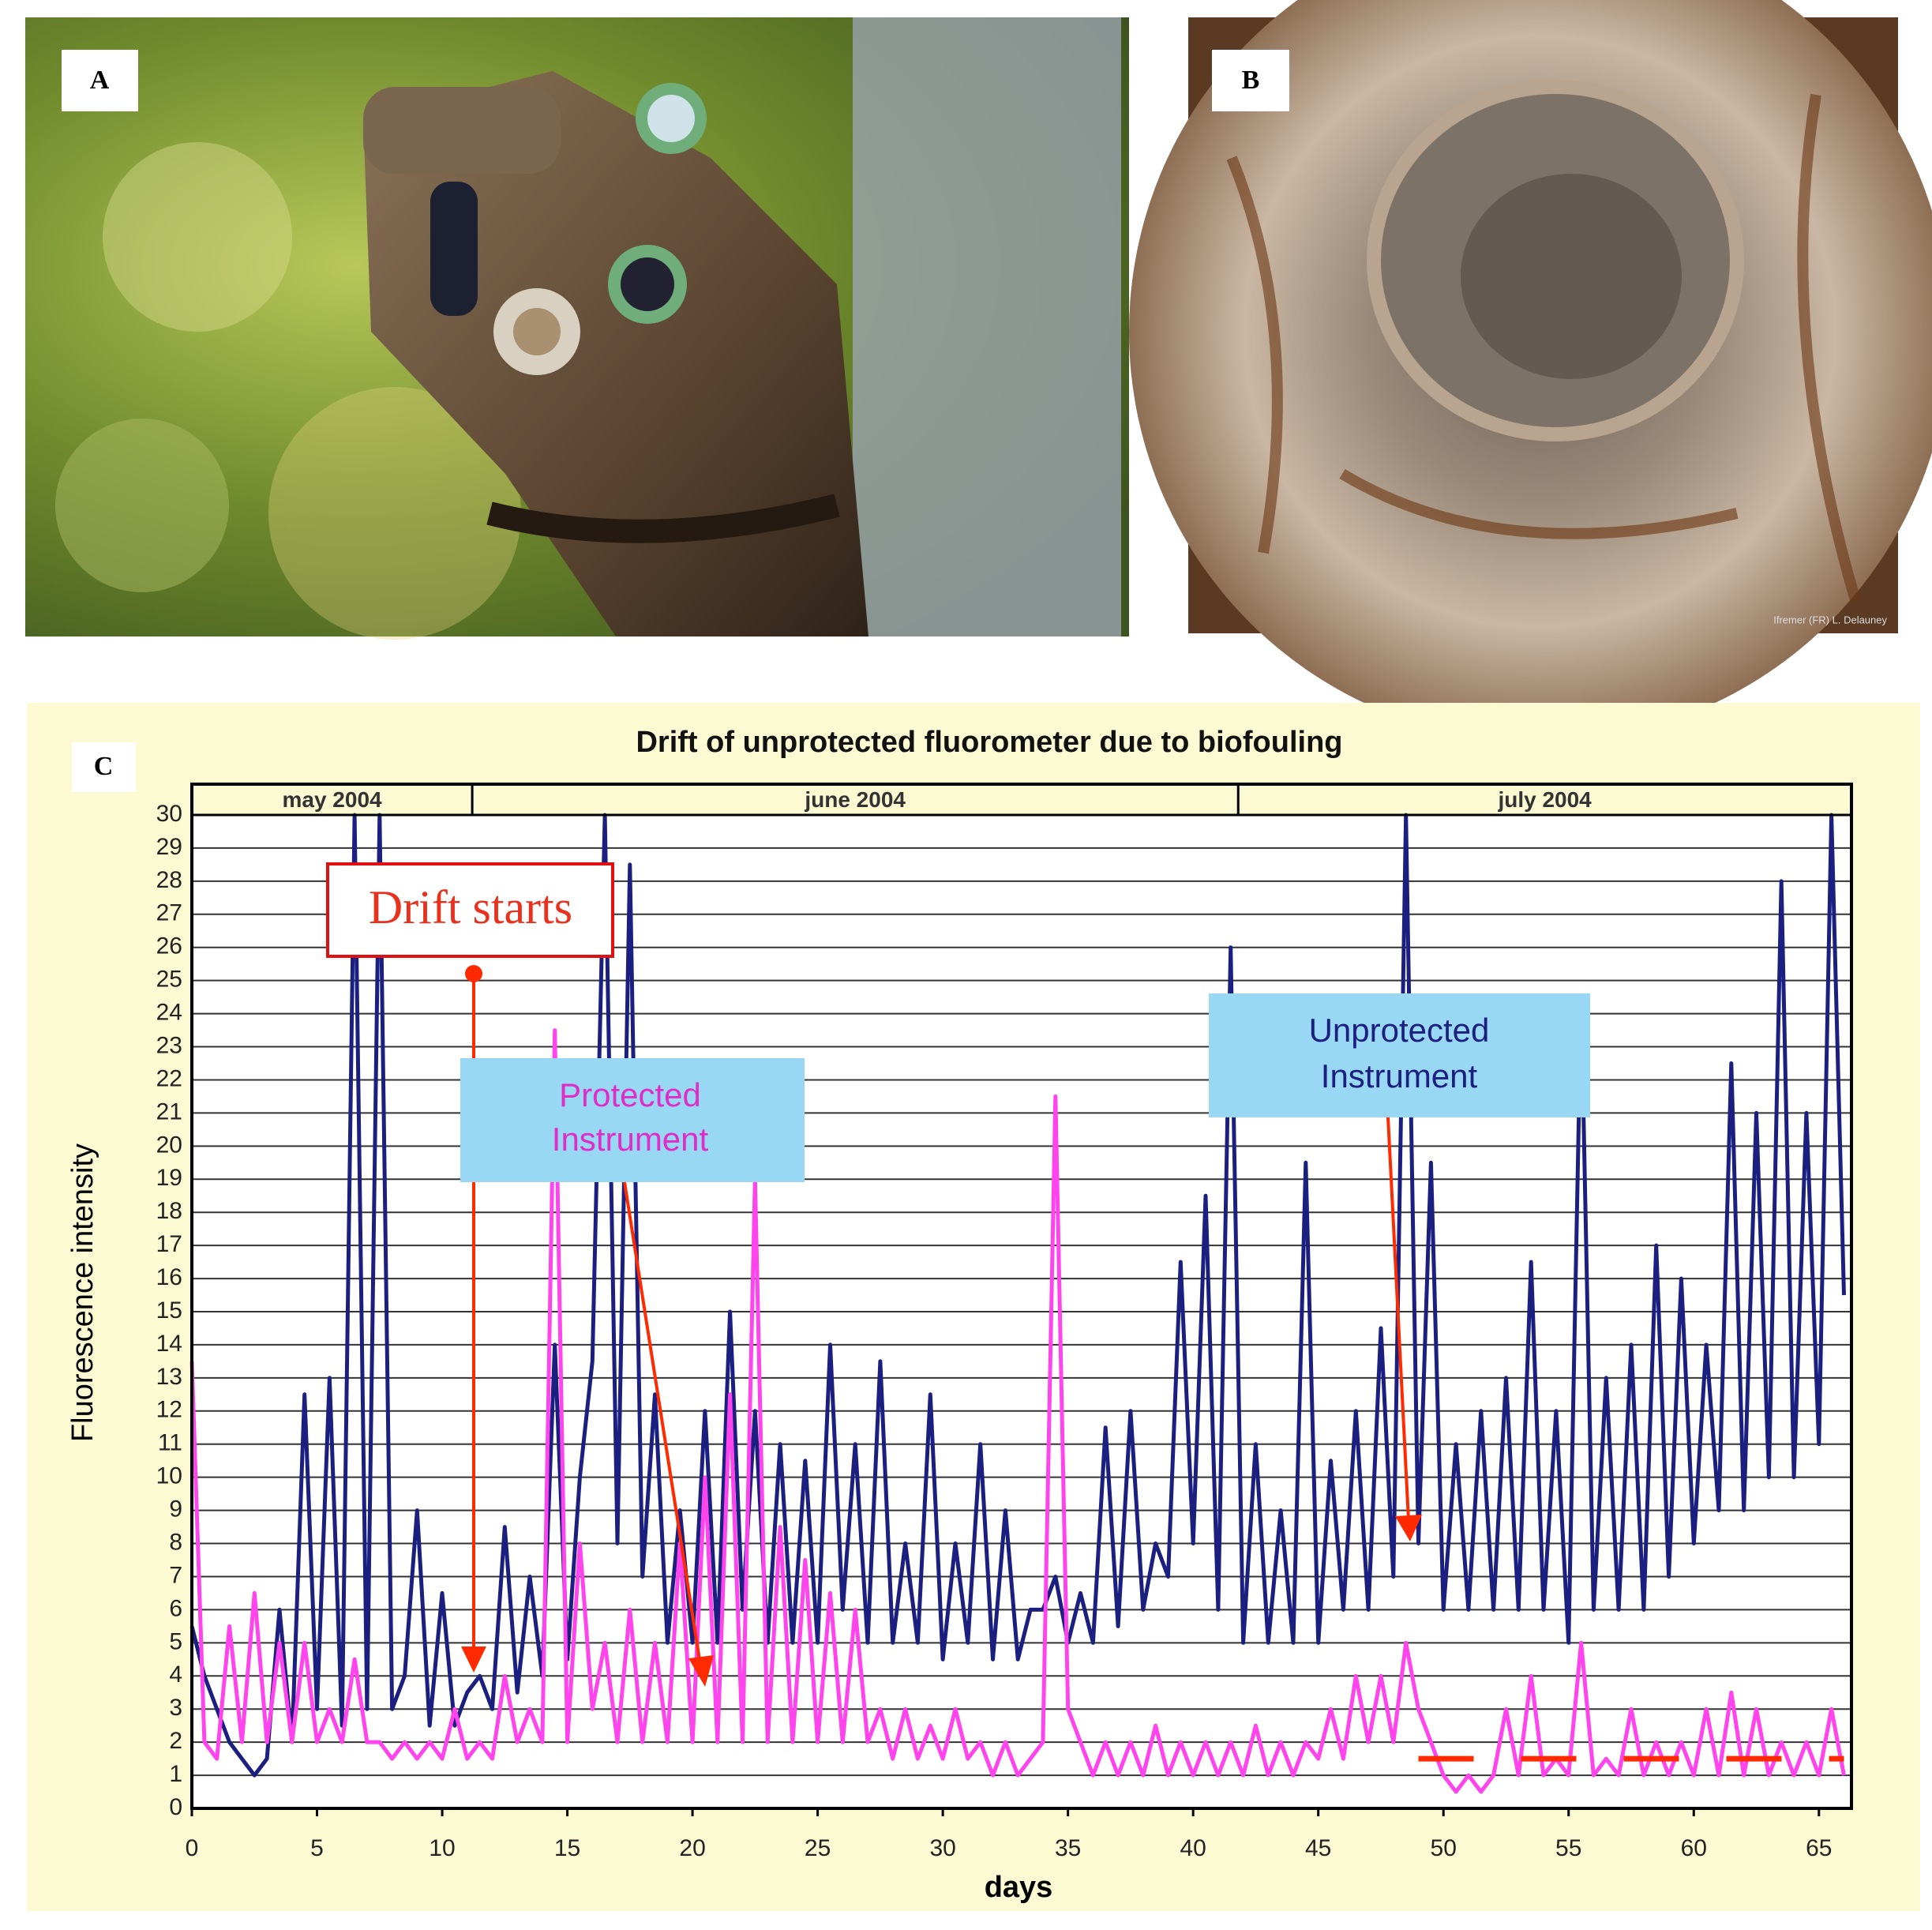  What do you see at coordinates (630, 1094) in the screenshot?
I see `annotation-text: Protected` at bounding box center [630, 1094].